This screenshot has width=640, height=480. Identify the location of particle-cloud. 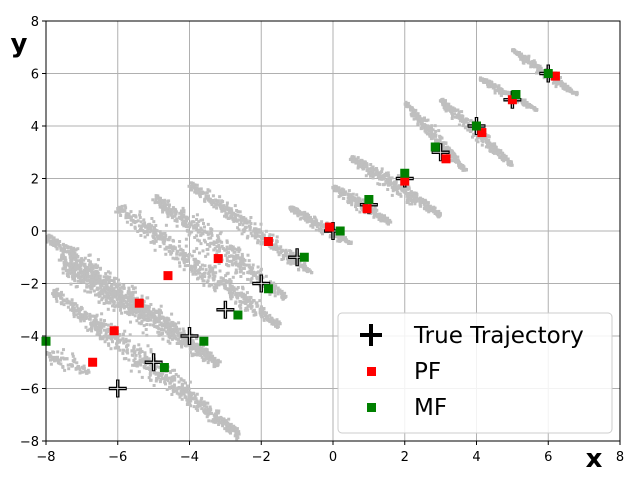
(139, 311).